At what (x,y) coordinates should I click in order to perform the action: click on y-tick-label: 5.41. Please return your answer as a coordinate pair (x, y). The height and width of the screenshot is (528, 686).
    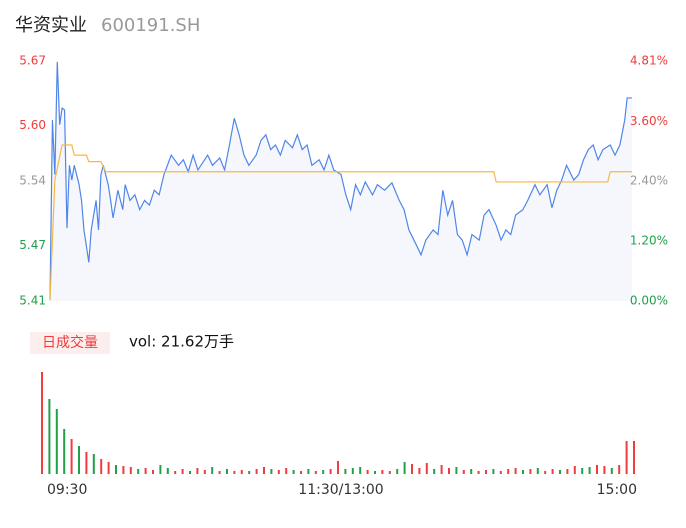
    Looking at the image, I should click on (32, 301).